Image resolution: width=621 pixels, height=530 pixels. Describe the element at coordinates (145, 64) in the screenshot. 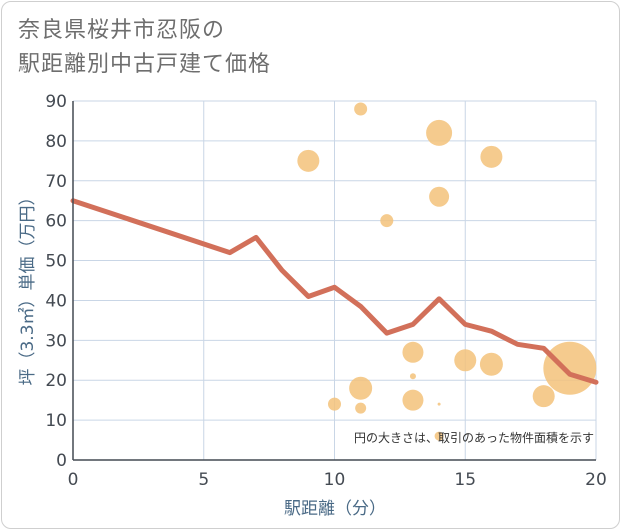

I see `chart-title-line-2: 駅距離別中古戸建て価格` at that location.